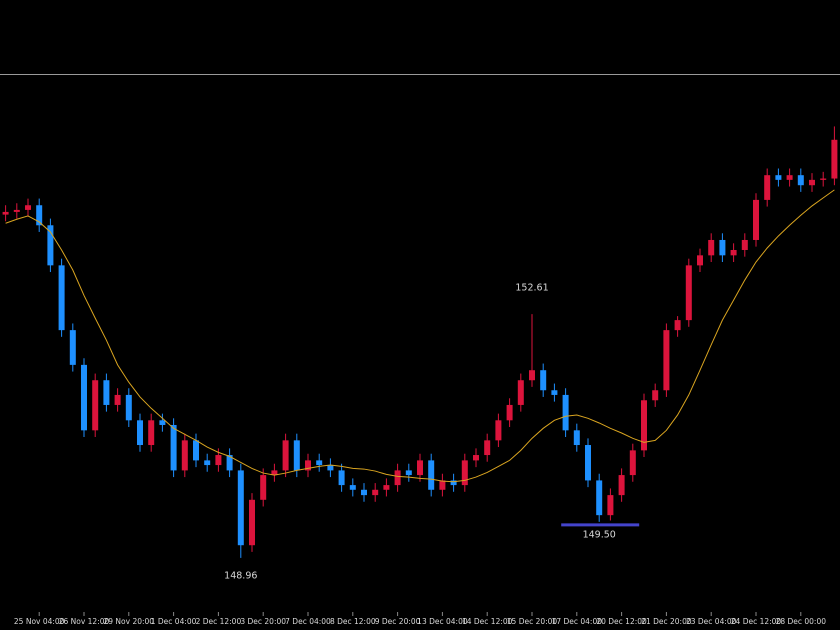 Image resolution: width=840 pixels, height=630 pixels. What do you see at coordinates (174, 621) in the screenshot?
I see `x-tick-label: 1 Dec 04:00` at bounding box center [174, 621].